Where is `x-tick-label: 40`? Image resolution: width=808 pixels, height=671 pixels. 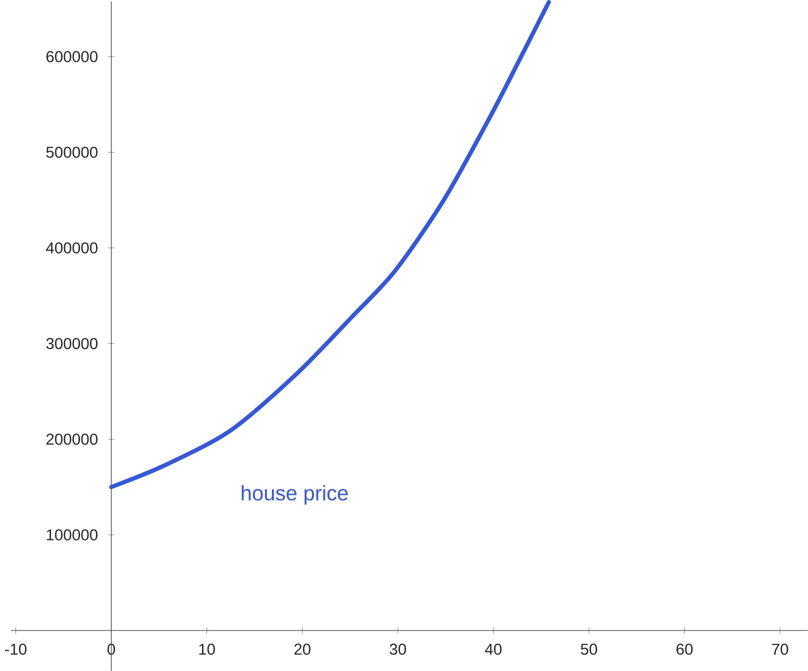 x-tick-label: 40 is located at coordinates (493, 649).